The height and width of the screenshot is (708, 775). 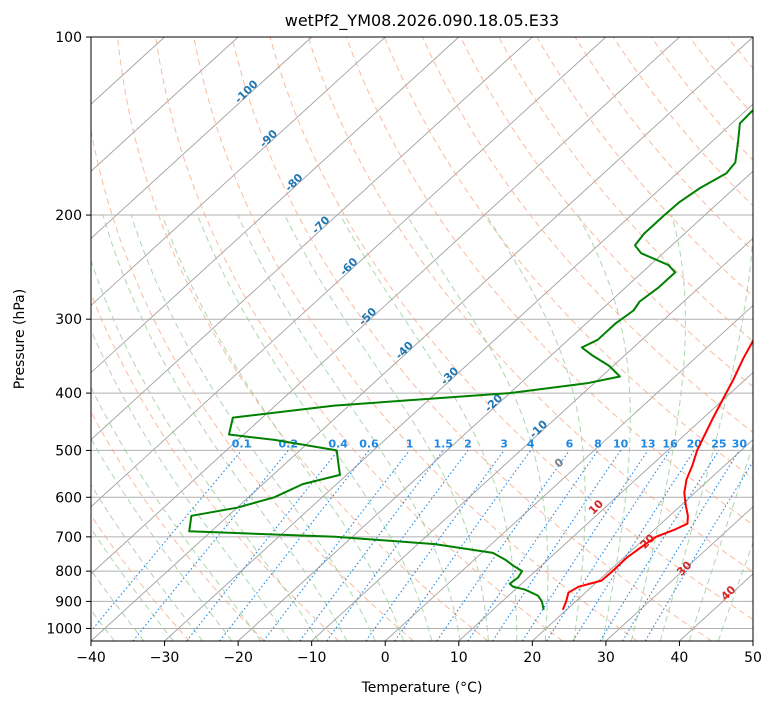 What do you see at coordinates (504, 443) in the screenshot?
I see `mixing-ratio-label: 3` at bounding box center [504, 443].